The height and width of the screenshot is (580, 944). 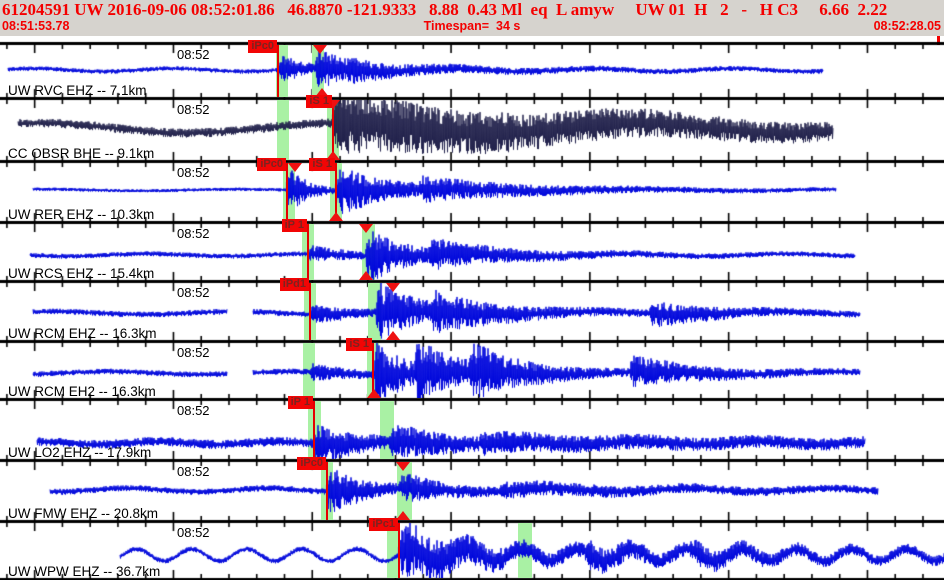 What do you see at coordinates (80, 452) in the screenshot?
I see `station-label: UW LO2 EHZ -- 17.9km` at bounding box center [80, 452].